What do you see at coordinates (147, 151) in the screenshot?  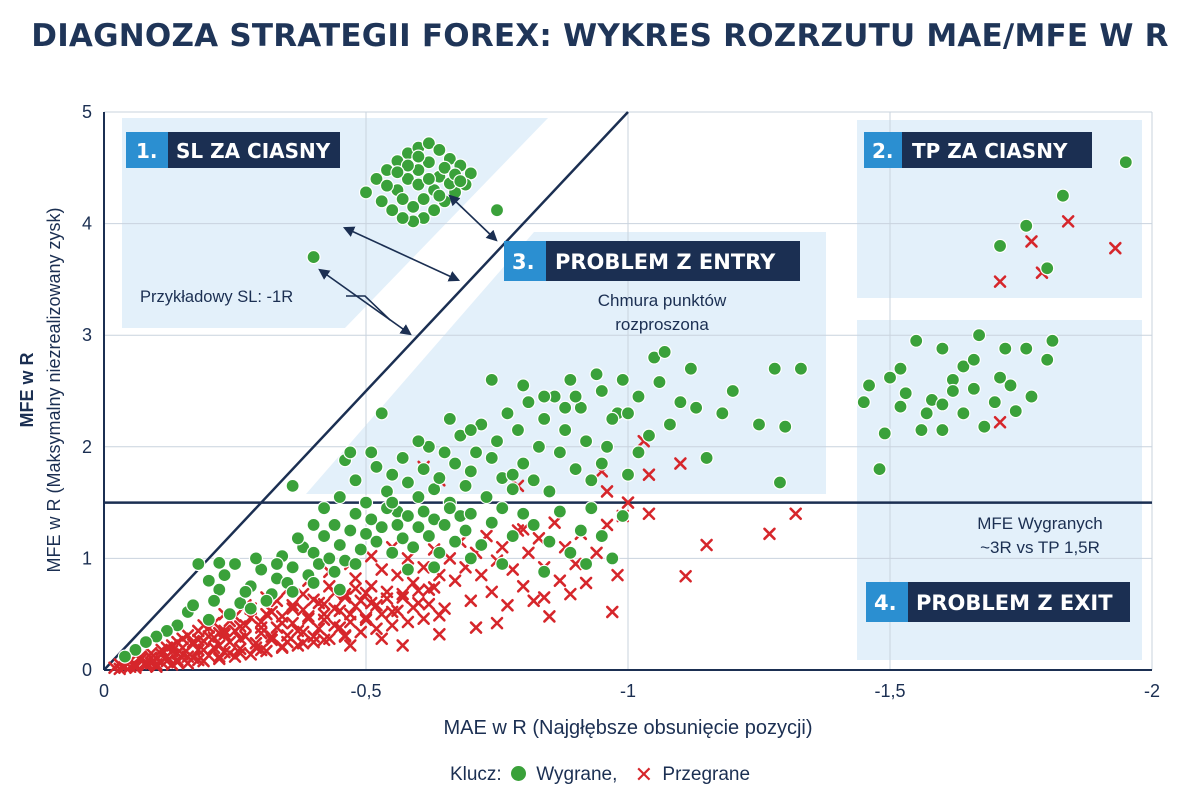 I see `box-1-number: 1.` at bounding box center [147, 151].